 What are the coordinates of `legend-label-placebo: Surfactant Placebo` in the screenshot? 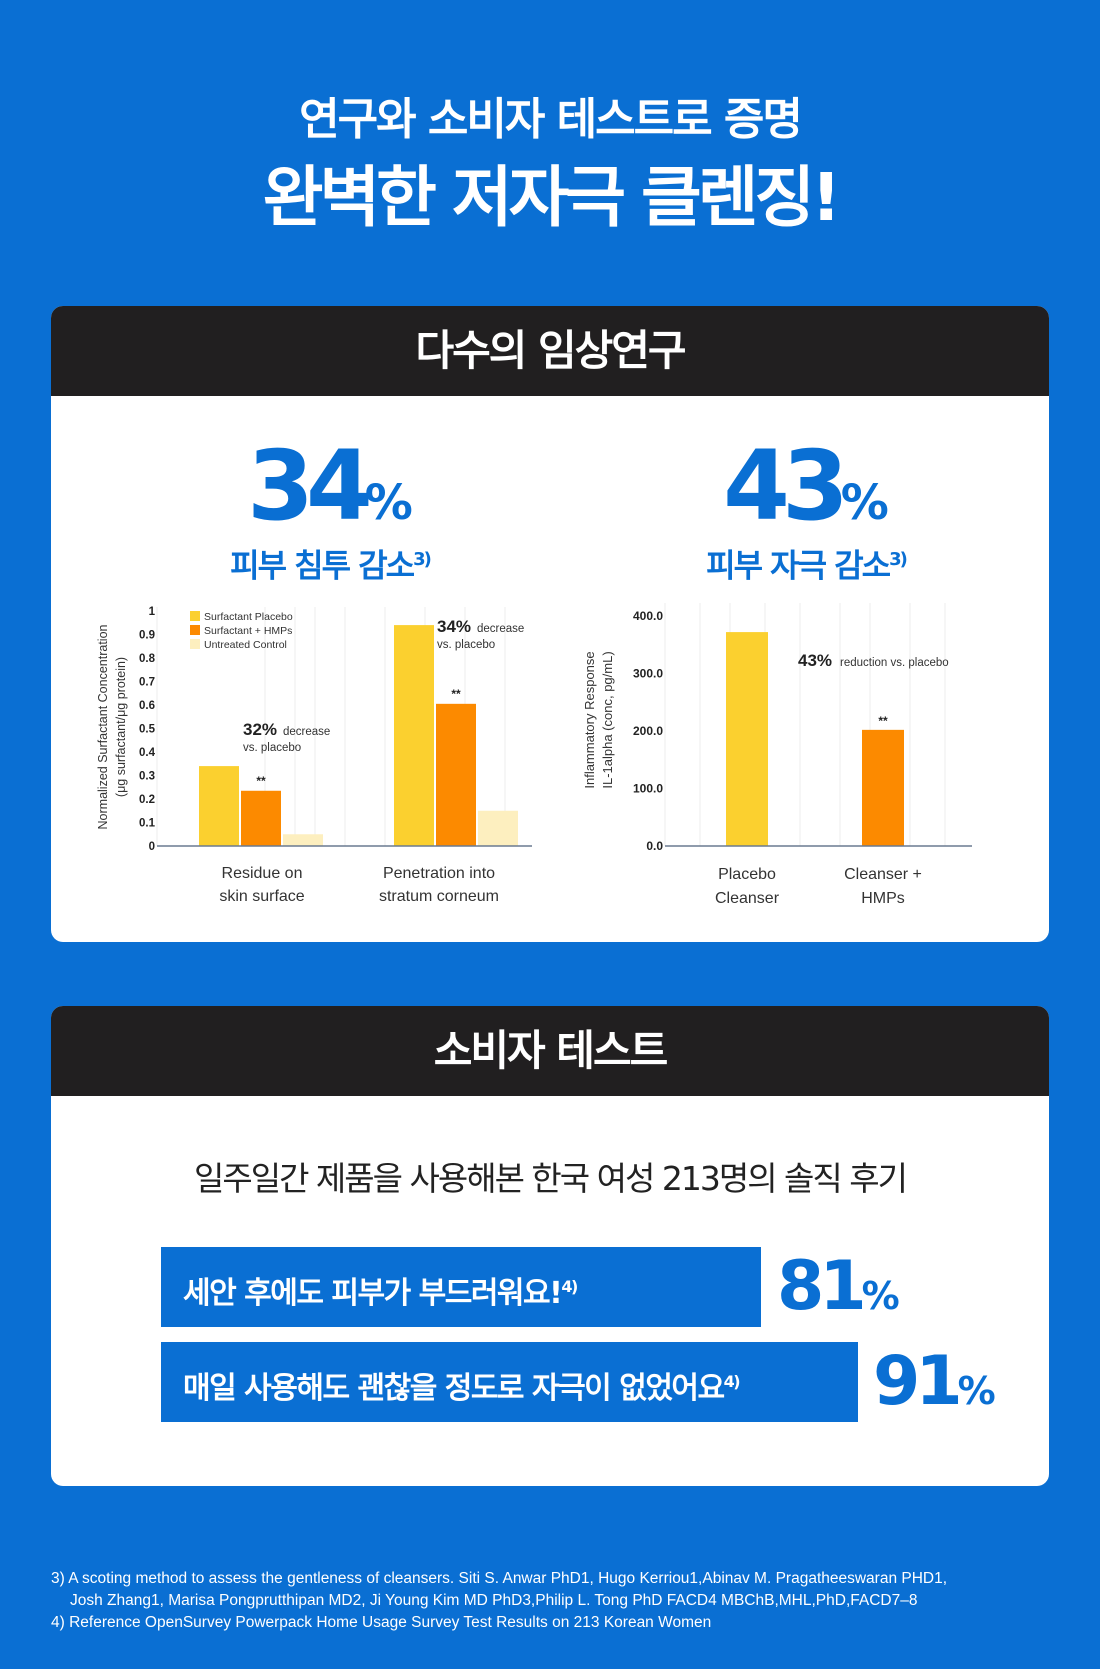 It's located at (248, 617).